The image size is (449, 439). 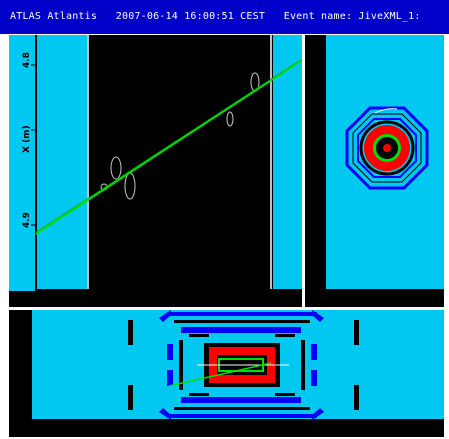 I want to click on x-tick-label: -20, so click(x=143, y=432).